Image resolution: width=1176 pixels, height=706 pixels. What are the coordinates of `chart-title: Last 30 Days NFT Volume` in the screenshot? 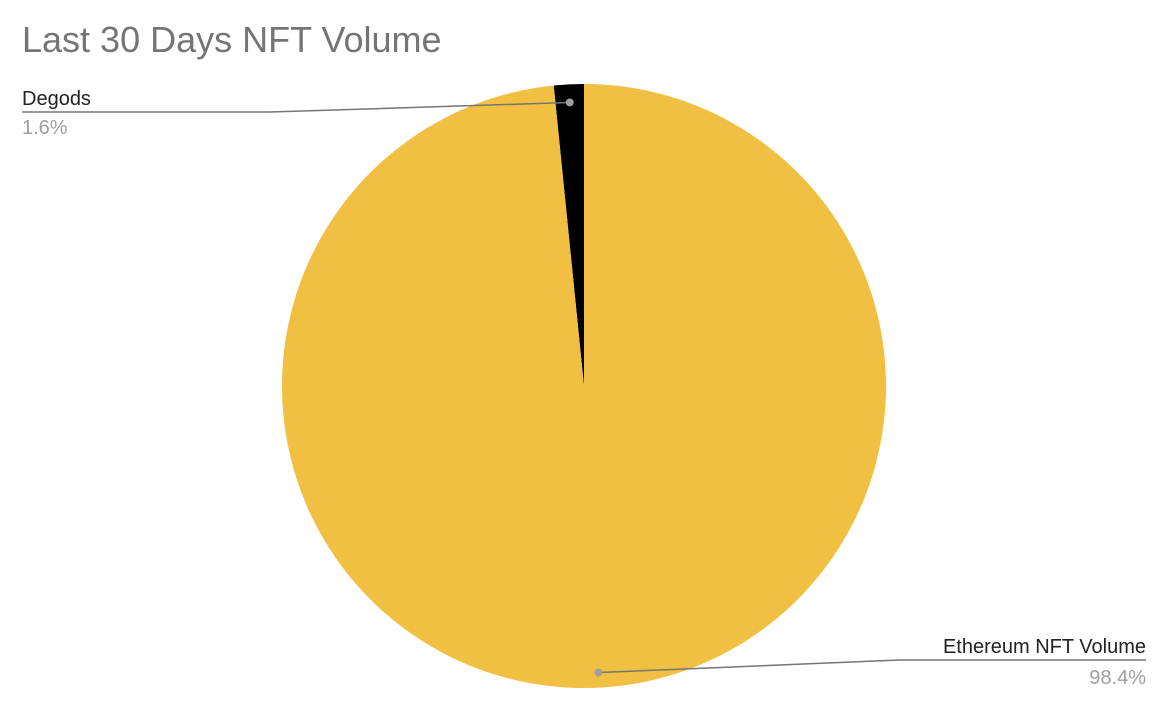 It's located at (232, 39).